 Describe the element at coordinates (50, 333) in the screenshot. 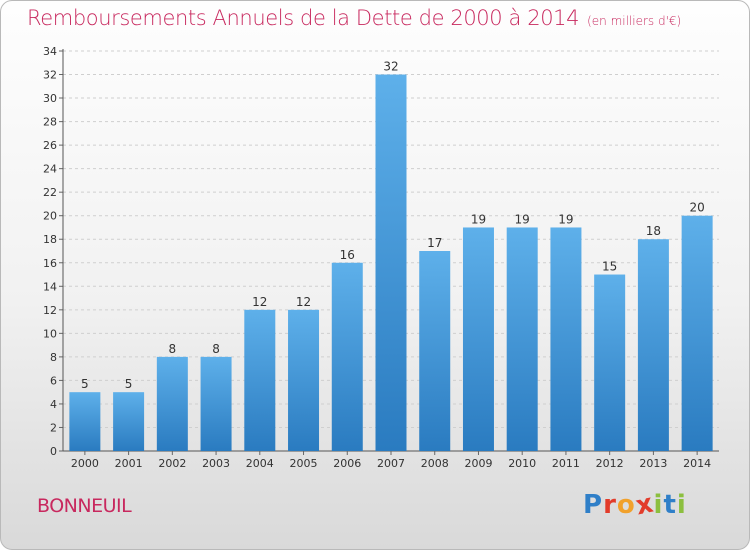

I see `y-tick-label: 10` at that location.